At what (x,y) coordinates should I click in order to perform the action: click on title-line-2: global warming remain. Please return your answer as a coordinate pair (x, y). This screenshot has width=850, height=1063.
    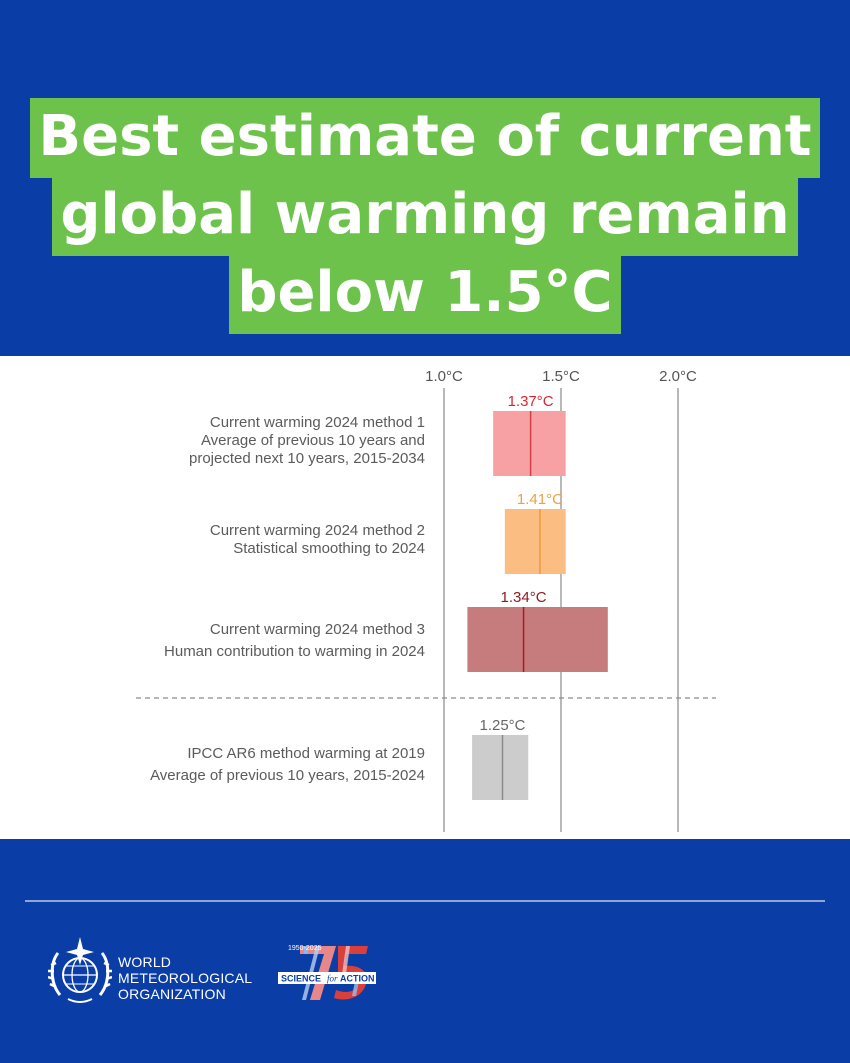
    Looking at the image, I should click on (425, 216).